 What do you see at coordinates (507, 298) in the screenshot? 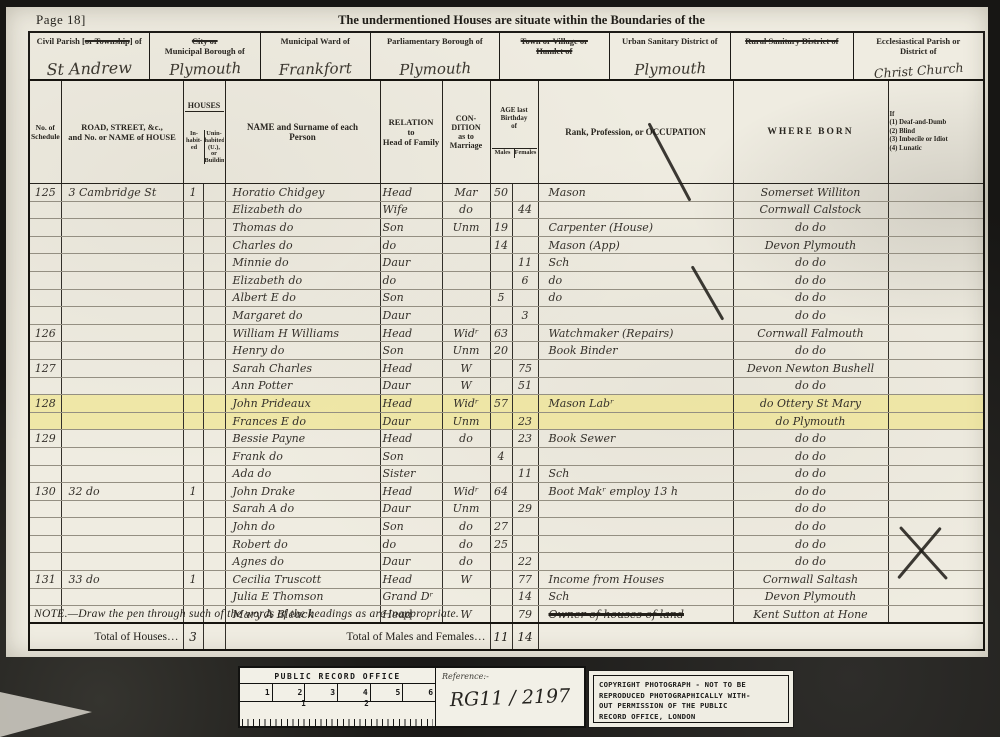
I see `table-row: Albert E do Son 5 do do do` at bounding box center [507, 298].